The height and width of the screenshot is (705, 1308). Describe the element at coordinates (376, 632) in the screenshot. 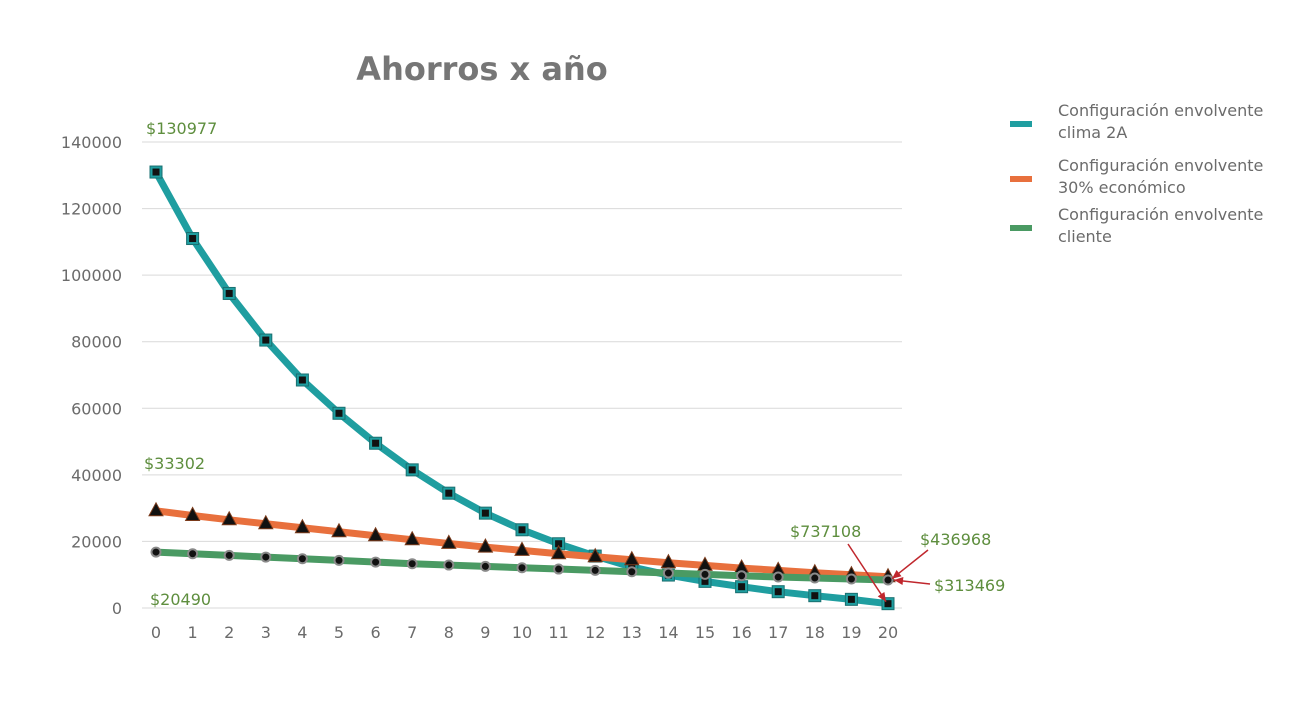

I see `x-tick-label: 6` at that location.